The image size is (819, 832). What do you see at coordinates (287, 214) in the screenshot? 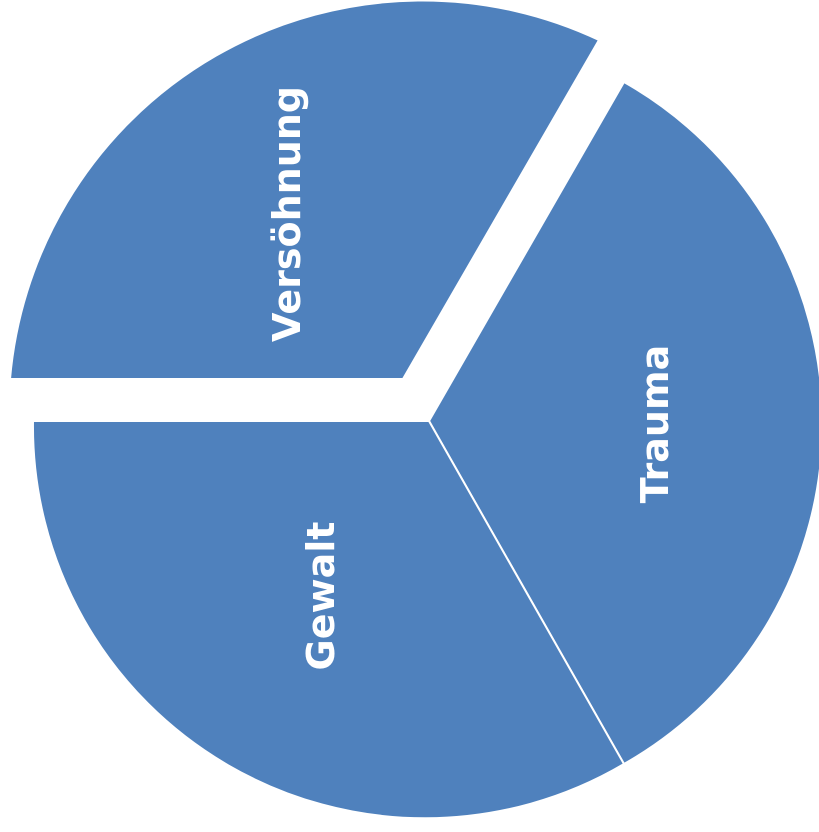
I see `segment-versoehnung-label: Versöhnung` at bounding box center [287, 214].